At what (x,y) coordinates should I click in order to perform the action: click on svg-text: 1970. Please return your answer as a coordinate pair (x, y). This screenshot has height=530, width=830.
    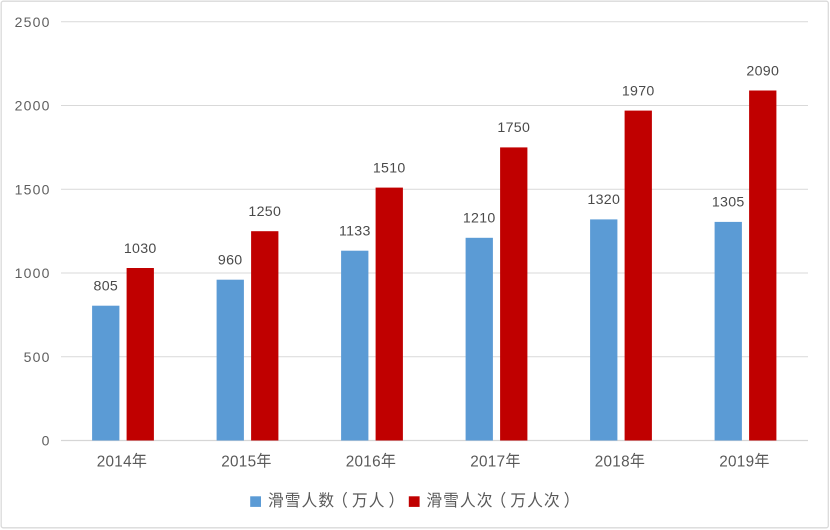
    Looking at the image, I should click on (638, 91).